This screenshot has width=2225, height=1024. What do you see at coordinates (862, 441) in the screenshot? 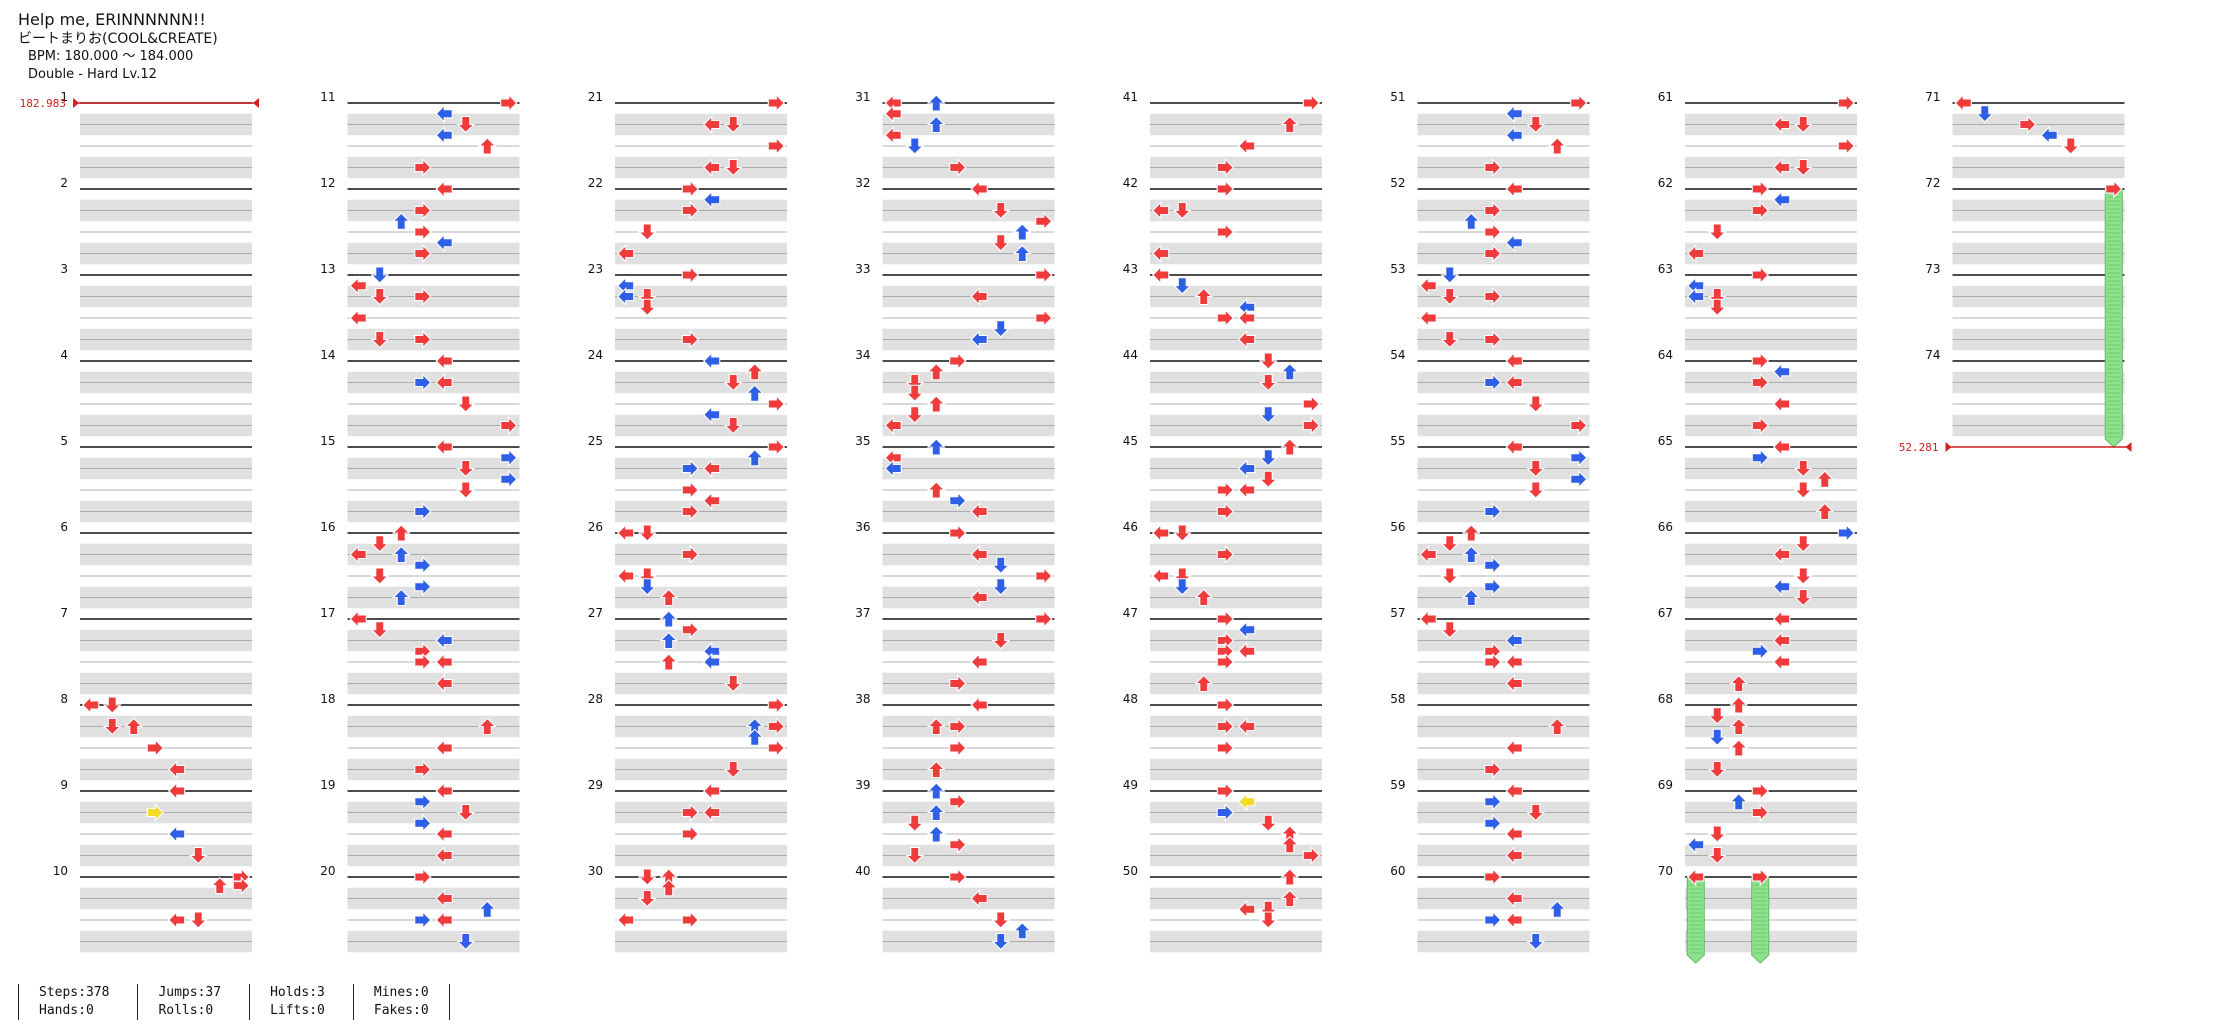
I see `measure-number: 35` at bounding box center [862, 441].